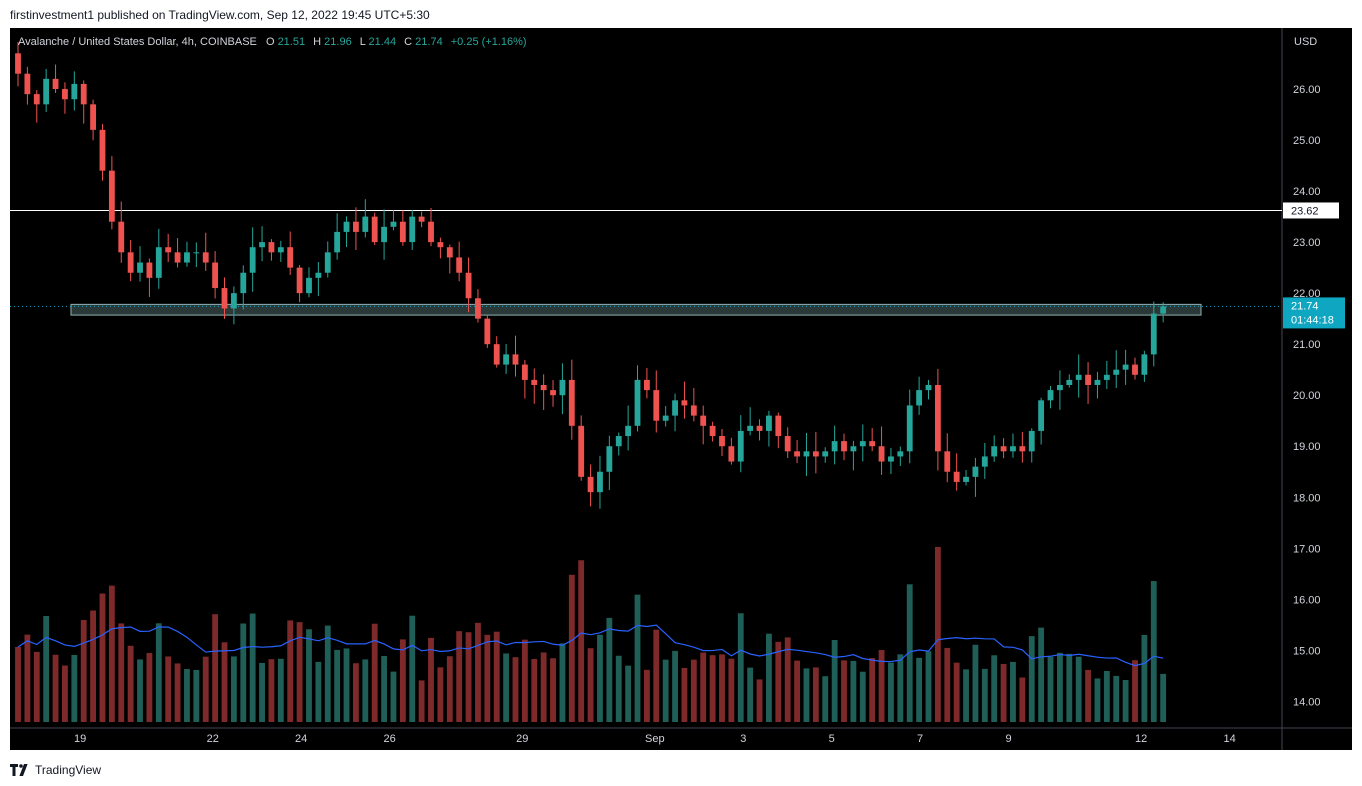  I want to click on legend-l-value: 21.44, so click(383, 42).